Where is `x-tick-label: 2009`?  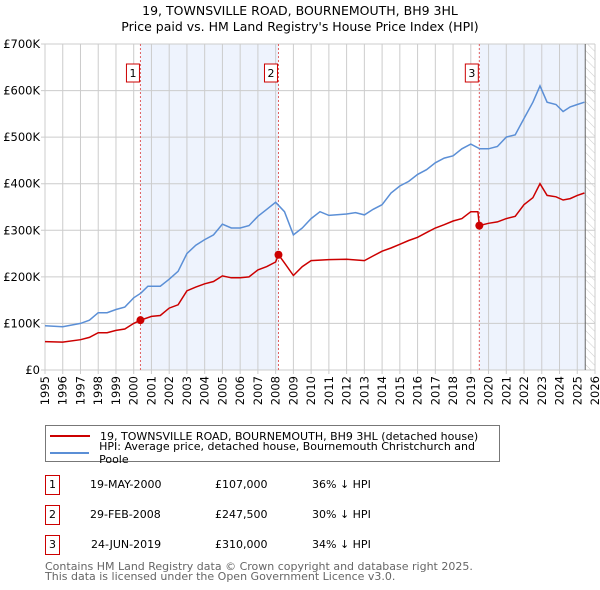 x-tick-label: 2009 is located at coordinates (293, 390).